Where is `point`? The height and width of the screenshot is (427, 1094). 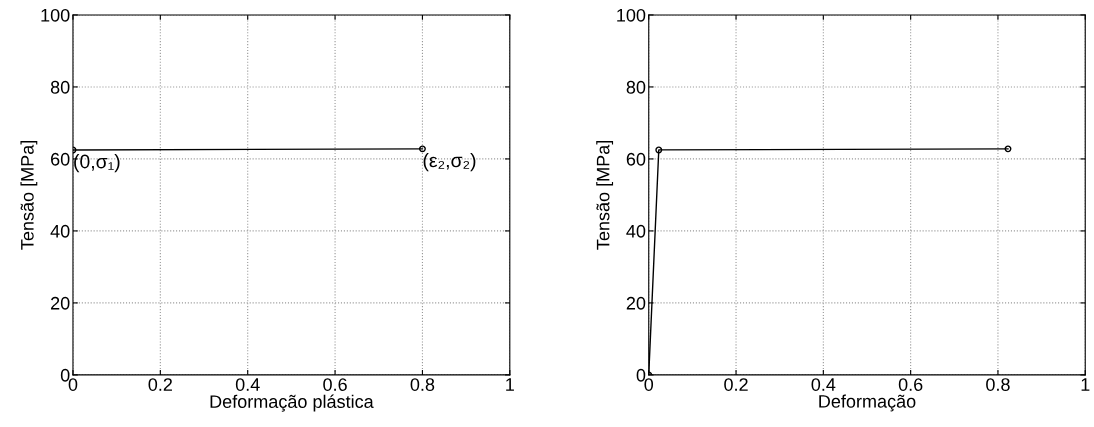 point is located at coordinates (1008, 149).